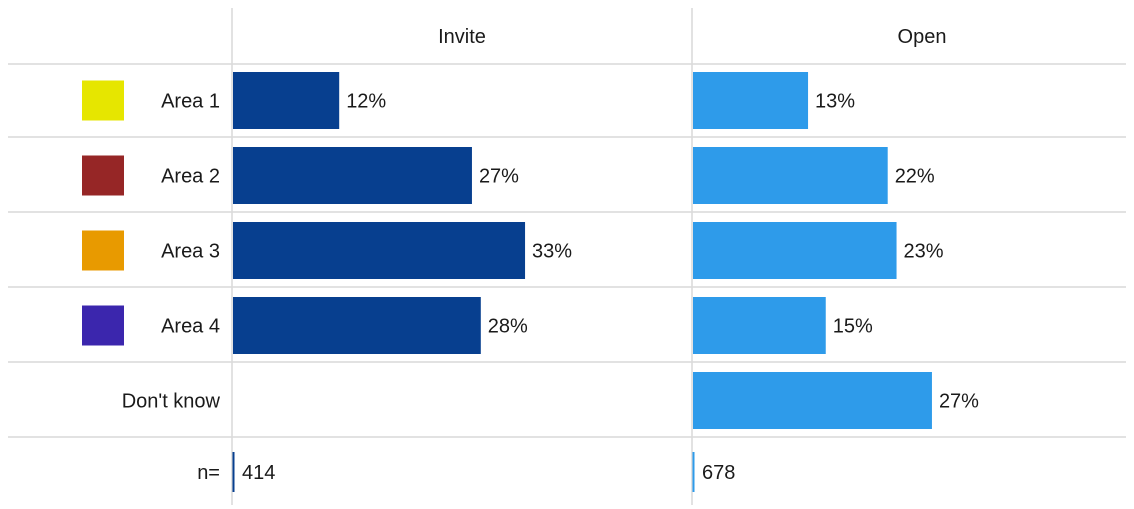  Describe the element at coordinates (508, 327) in the screenshot. I see `value-label-area-4-invite: 28%` at that location.